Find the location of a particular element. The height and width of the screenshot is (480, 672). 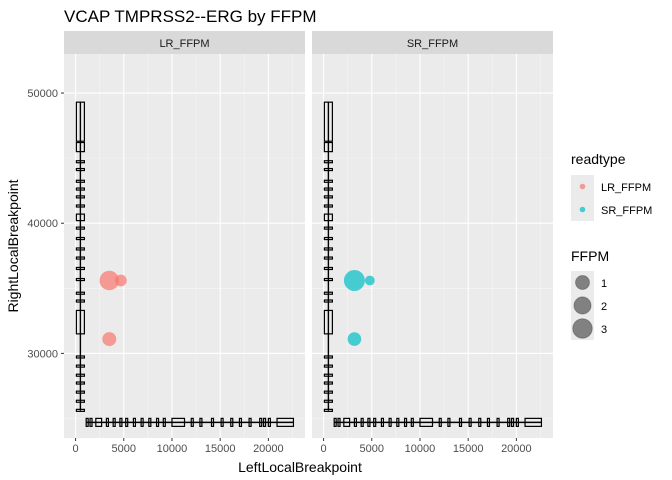

legend: readtype LR_FFPM SR_FFPM FFPM 1 2 3 is located at coordinates (611, 245).